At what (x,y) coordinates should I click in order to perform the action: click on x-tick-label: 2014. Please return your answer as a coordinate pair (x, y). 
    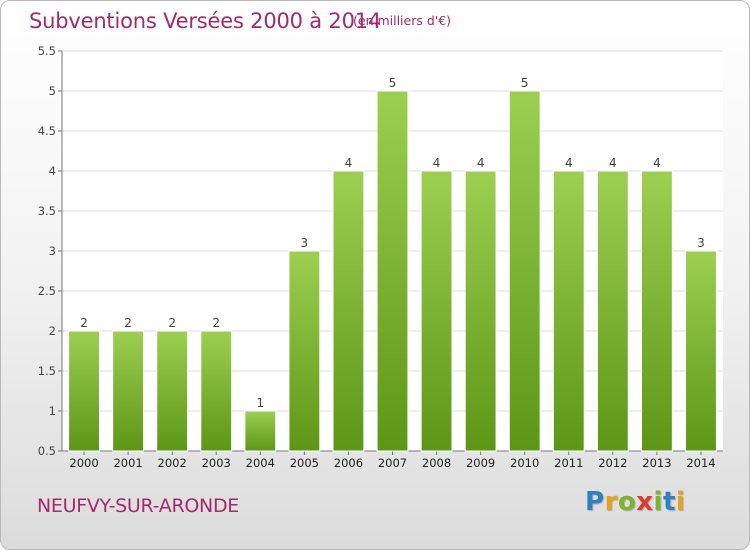
    Looking at the image, I should click on (700, 463).